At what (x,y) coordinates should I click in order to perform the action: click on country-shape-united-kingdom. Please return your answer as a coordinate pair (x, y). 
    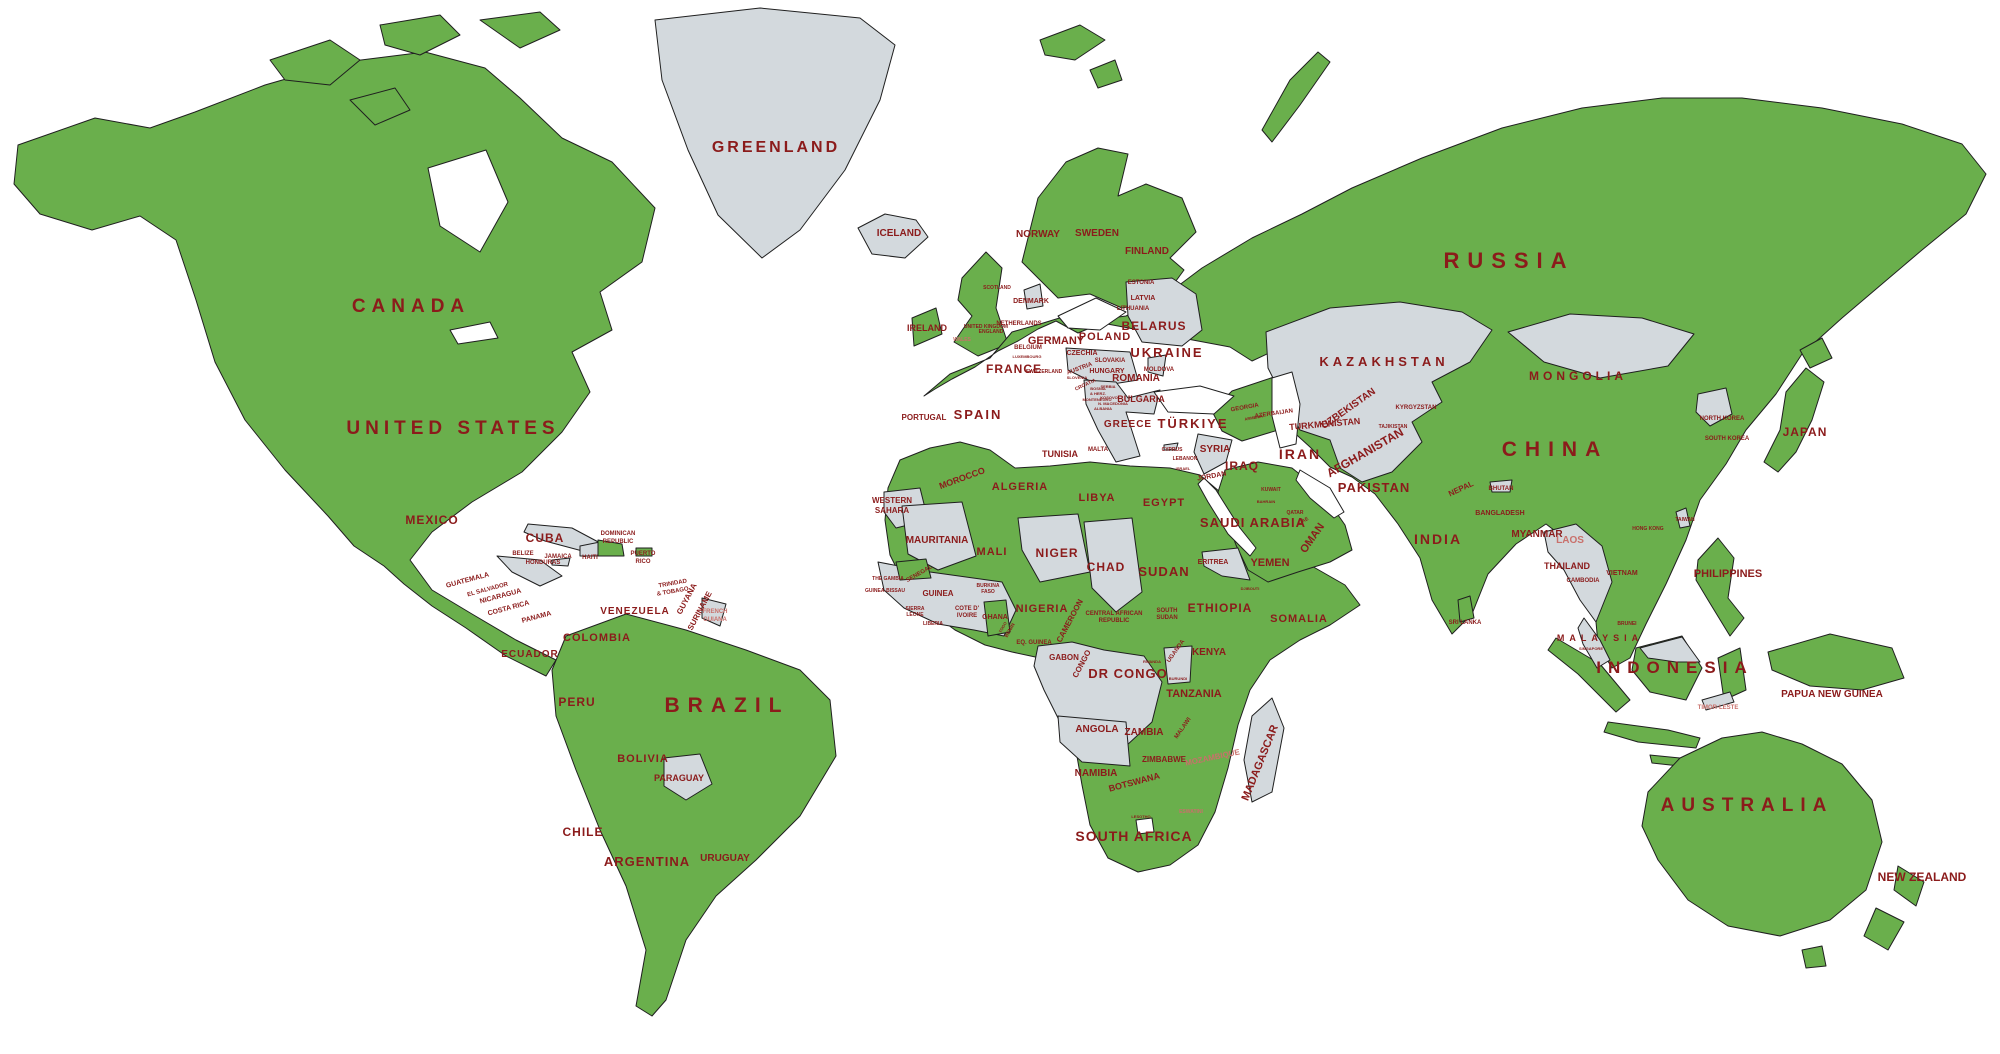
    Looking at the image, I should click on (981, 304).